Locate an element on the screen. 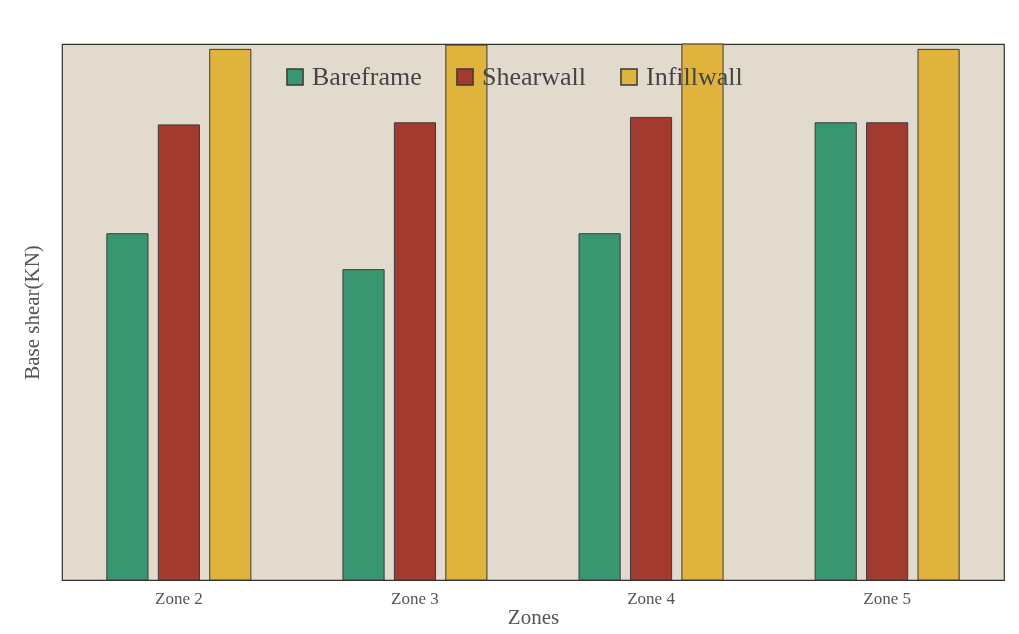  x-axis-title: Zones is located at coordinates (533, 616).